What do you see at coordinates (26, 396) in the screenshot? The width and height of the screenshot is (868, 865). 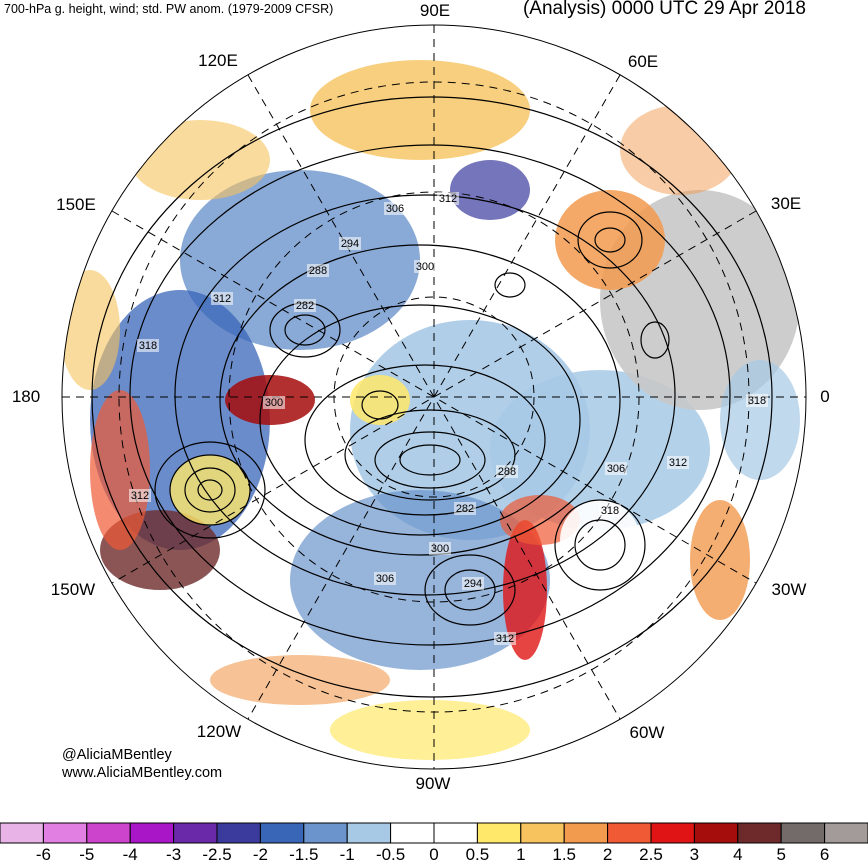 I see `lon-label-180: 180` at bounding box center [26, 396].